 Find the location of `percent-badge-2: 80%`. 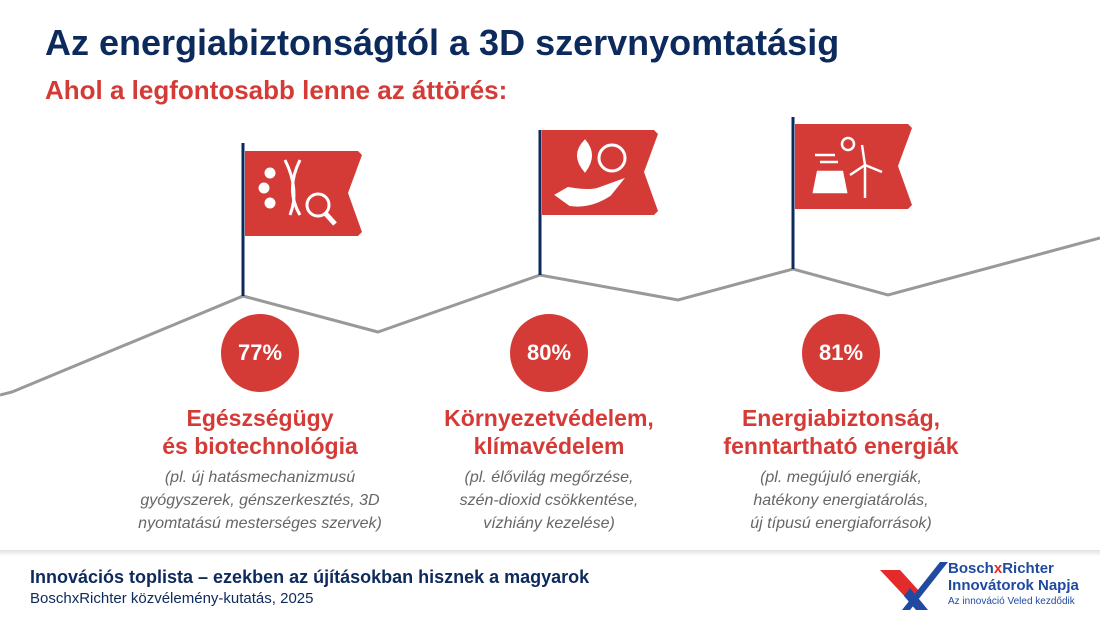

percent-badge-2: 80% is located at coordinates (549, 353).